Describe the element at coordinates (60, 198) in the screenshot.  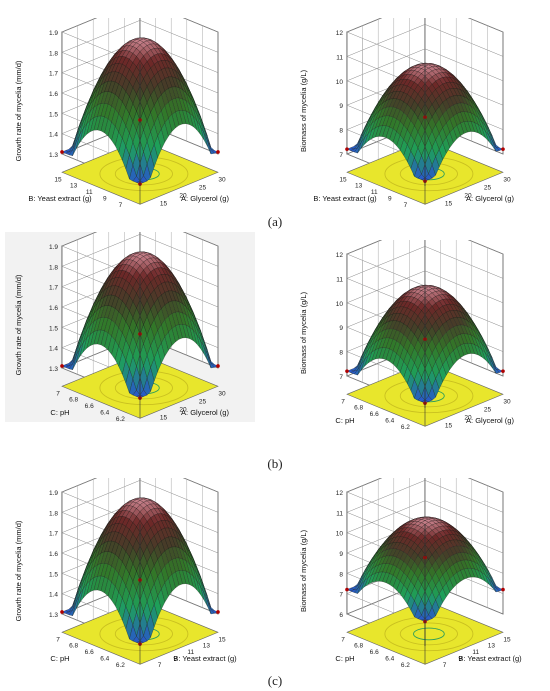
I see `y-axis-title: B: Yeast extract (g)` at that location.